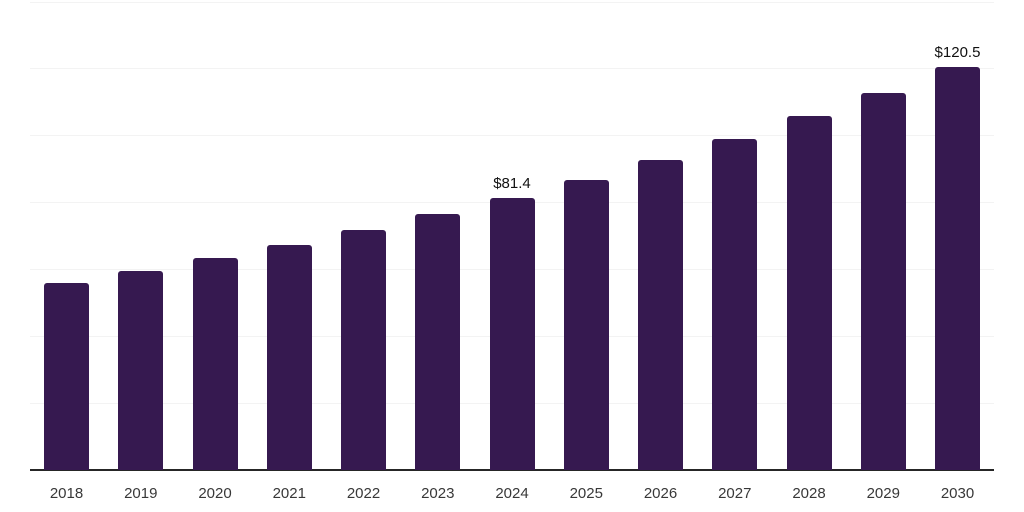  Describe the element at coordinates (809, 293) in the screenshot. I see `bar-2028` at that location.